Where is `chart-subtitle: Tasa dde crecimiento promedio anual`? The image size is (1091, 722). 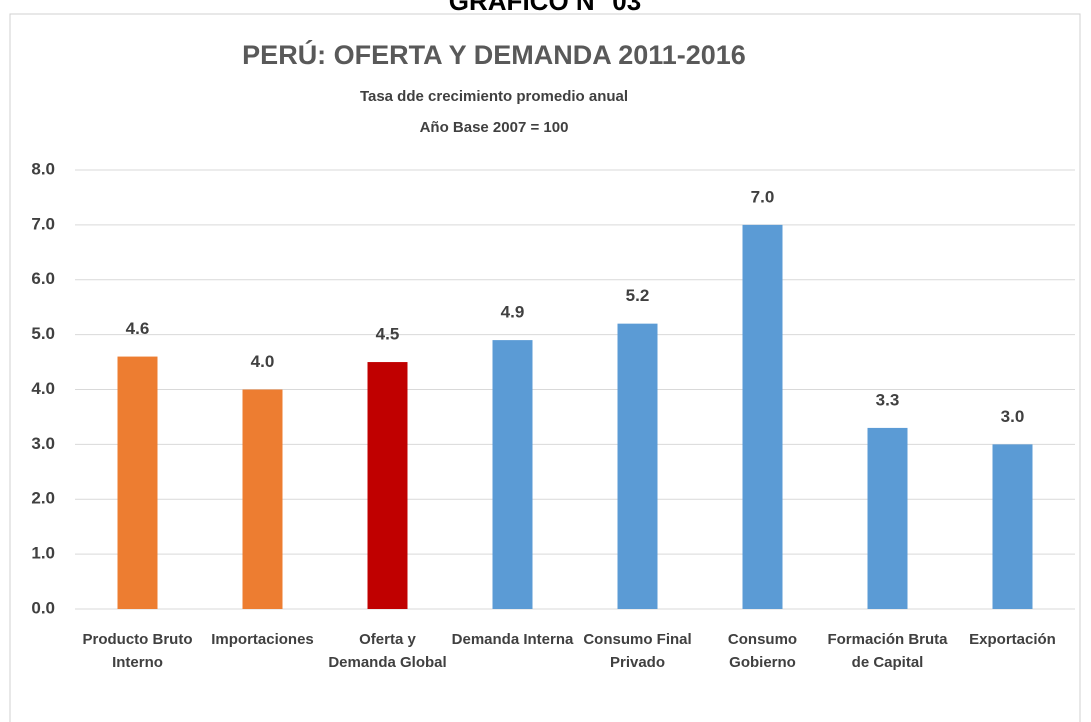
chart-subtitle: Tasa dde crecimiento promedio anual is located at coordinates (494, 96).